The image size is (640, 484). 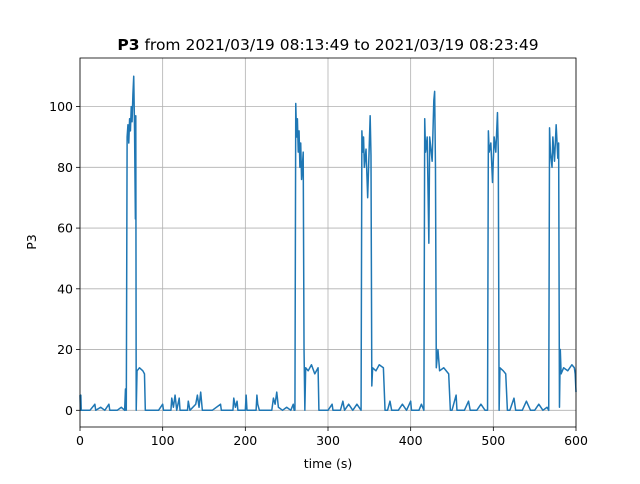 What do you see at coordinates (576, 440) in the screenshot?
I see `x-tick-label: 600` at bounding box center [576, 440].